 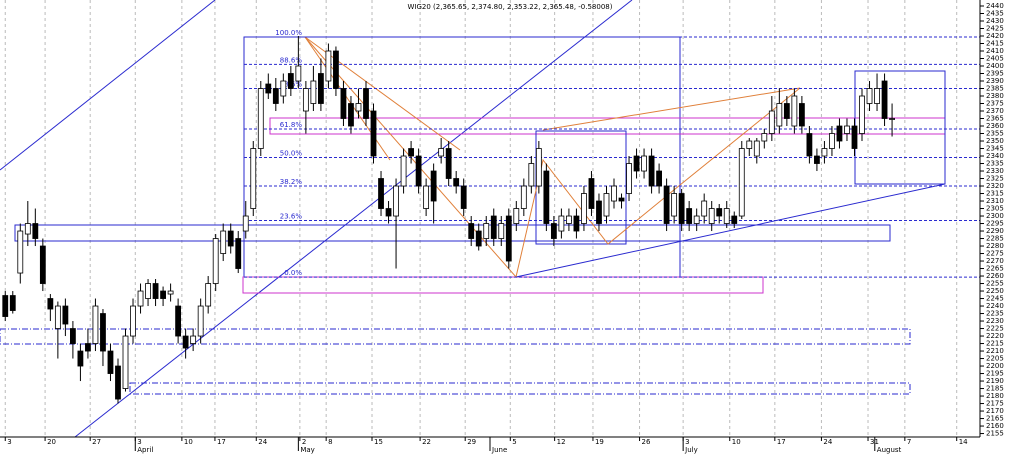 What do you see at coordinates (995, 164) in the screenshot?
I see `y-tick-label: 2335` at bounding box center [995, 164].